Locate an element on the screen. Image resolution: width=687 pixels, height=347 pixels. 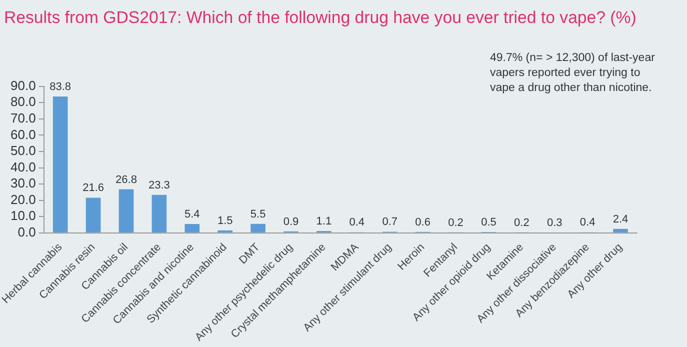
data-label: 1.1 is located at coordinates (324, 222).